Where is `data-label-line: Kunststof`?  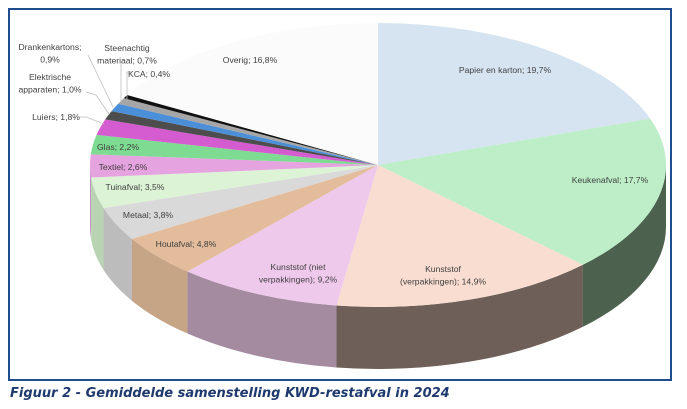 data-label-line: Kunststof is located at coordinates (443, 269).